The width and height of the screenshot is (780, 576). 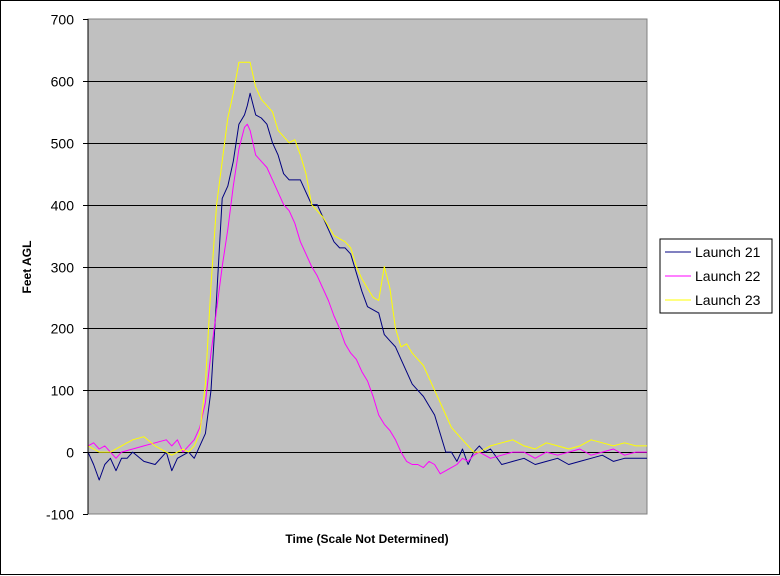 I want to click on y-tick-label: 600, so click(x=63, y=82).